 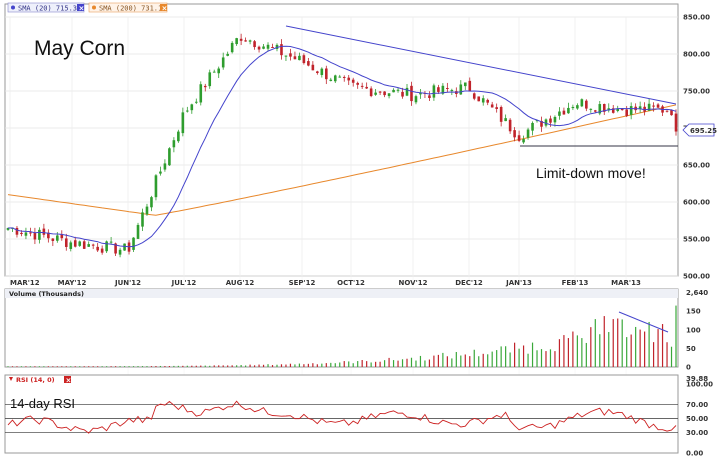 I want to click on legend-sma200: SMA (200) 731.18 ×, so click(x=127, y=7).